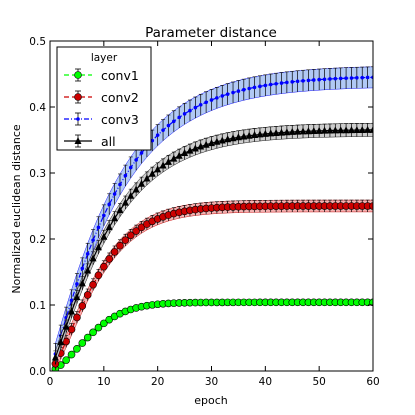  What do you see at coordinates (108, 141) in the screenshot?
I see `legend-label: all` at bounding box center [108, 141].